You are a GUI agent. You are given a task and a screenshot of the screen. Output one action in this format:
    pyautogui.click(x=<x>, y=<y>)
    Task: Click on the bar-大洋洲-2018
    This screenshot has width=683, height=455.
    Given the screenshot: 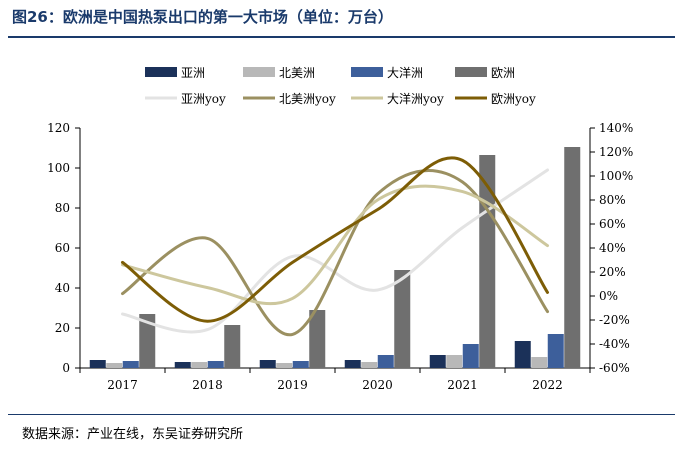 What is the action you would take?
    pyautogui.click(x=215, y=364)
    